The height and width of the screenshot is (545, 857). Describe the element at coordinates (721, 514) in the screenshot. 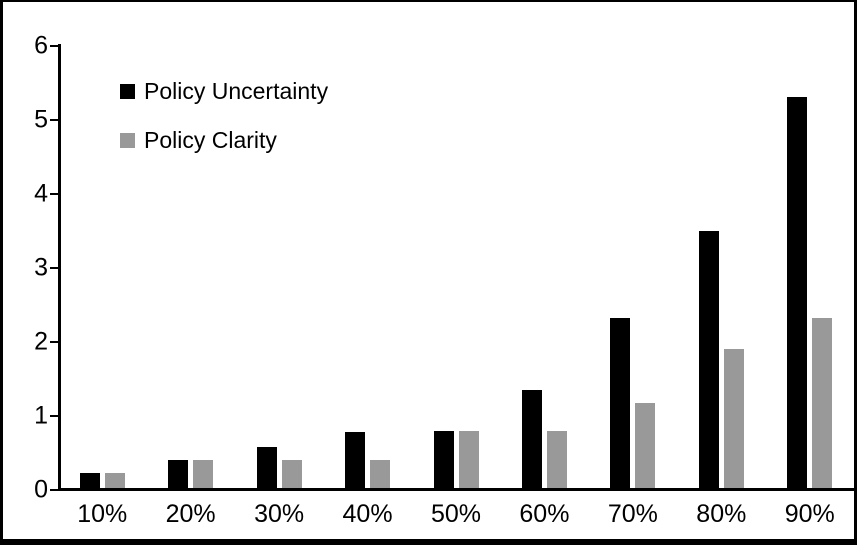

I see `x-tick-label: 80%` at that location.